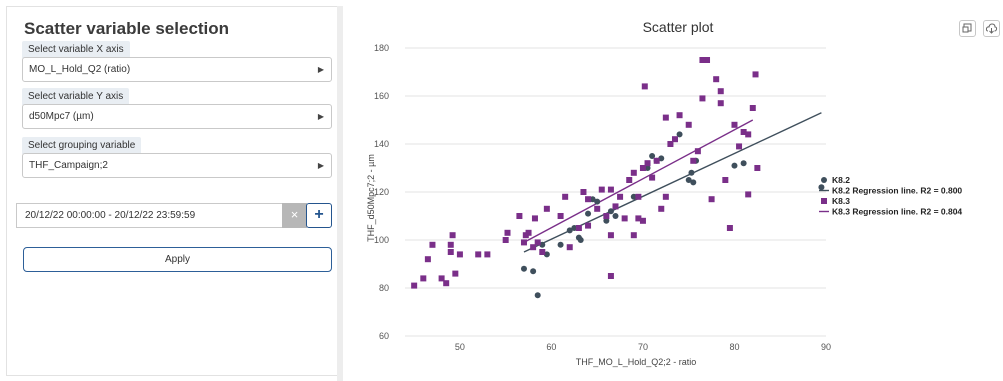 The height and width of the screenshot is (381, 1003). Describe the element at coordinates (460, 347) in the screenshot. I see `x-tick-label: 50` at that location.